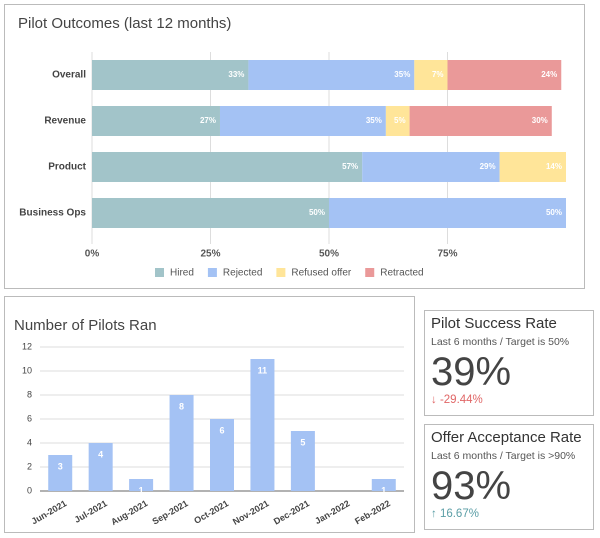 Image resolution: width=600 pixels, height=538 pixels. What do you see at coordinates (85, 325) in the screenshot?
I see `chart-title: Number of Pilots Ran` at bounding box center [85, 325].